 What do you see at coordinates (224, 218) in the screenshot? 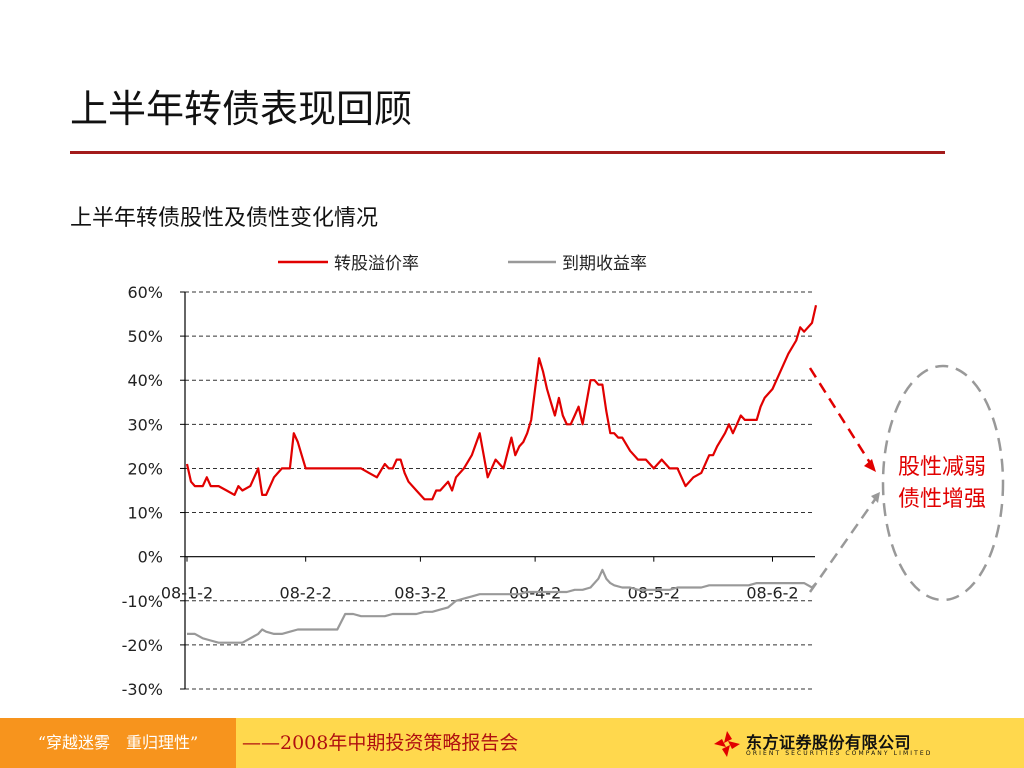
I see `chart-heading: 上半年转债股性及债性变化情况` at bounding box center [224, 218].